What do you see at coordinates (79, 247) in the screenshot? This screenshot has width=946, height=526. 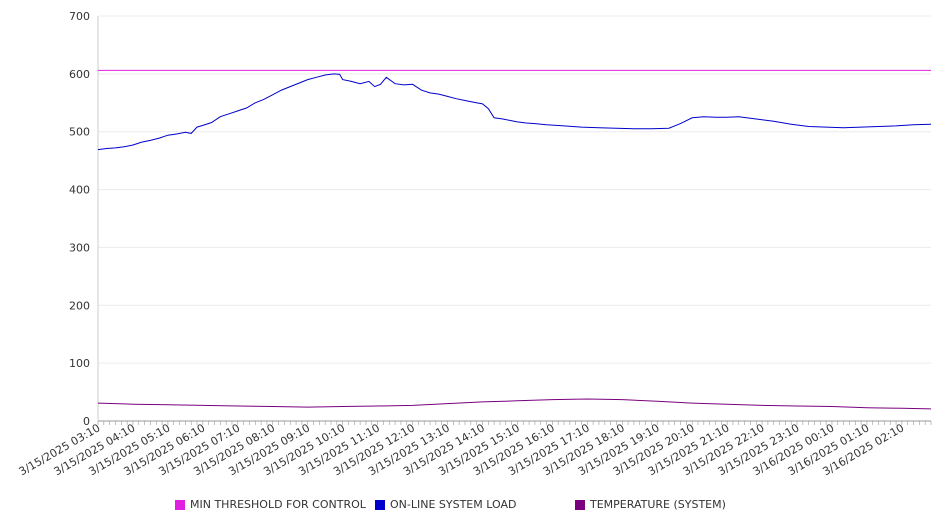 I see `y-tick-label: 300` at bounding box center [79, 247].